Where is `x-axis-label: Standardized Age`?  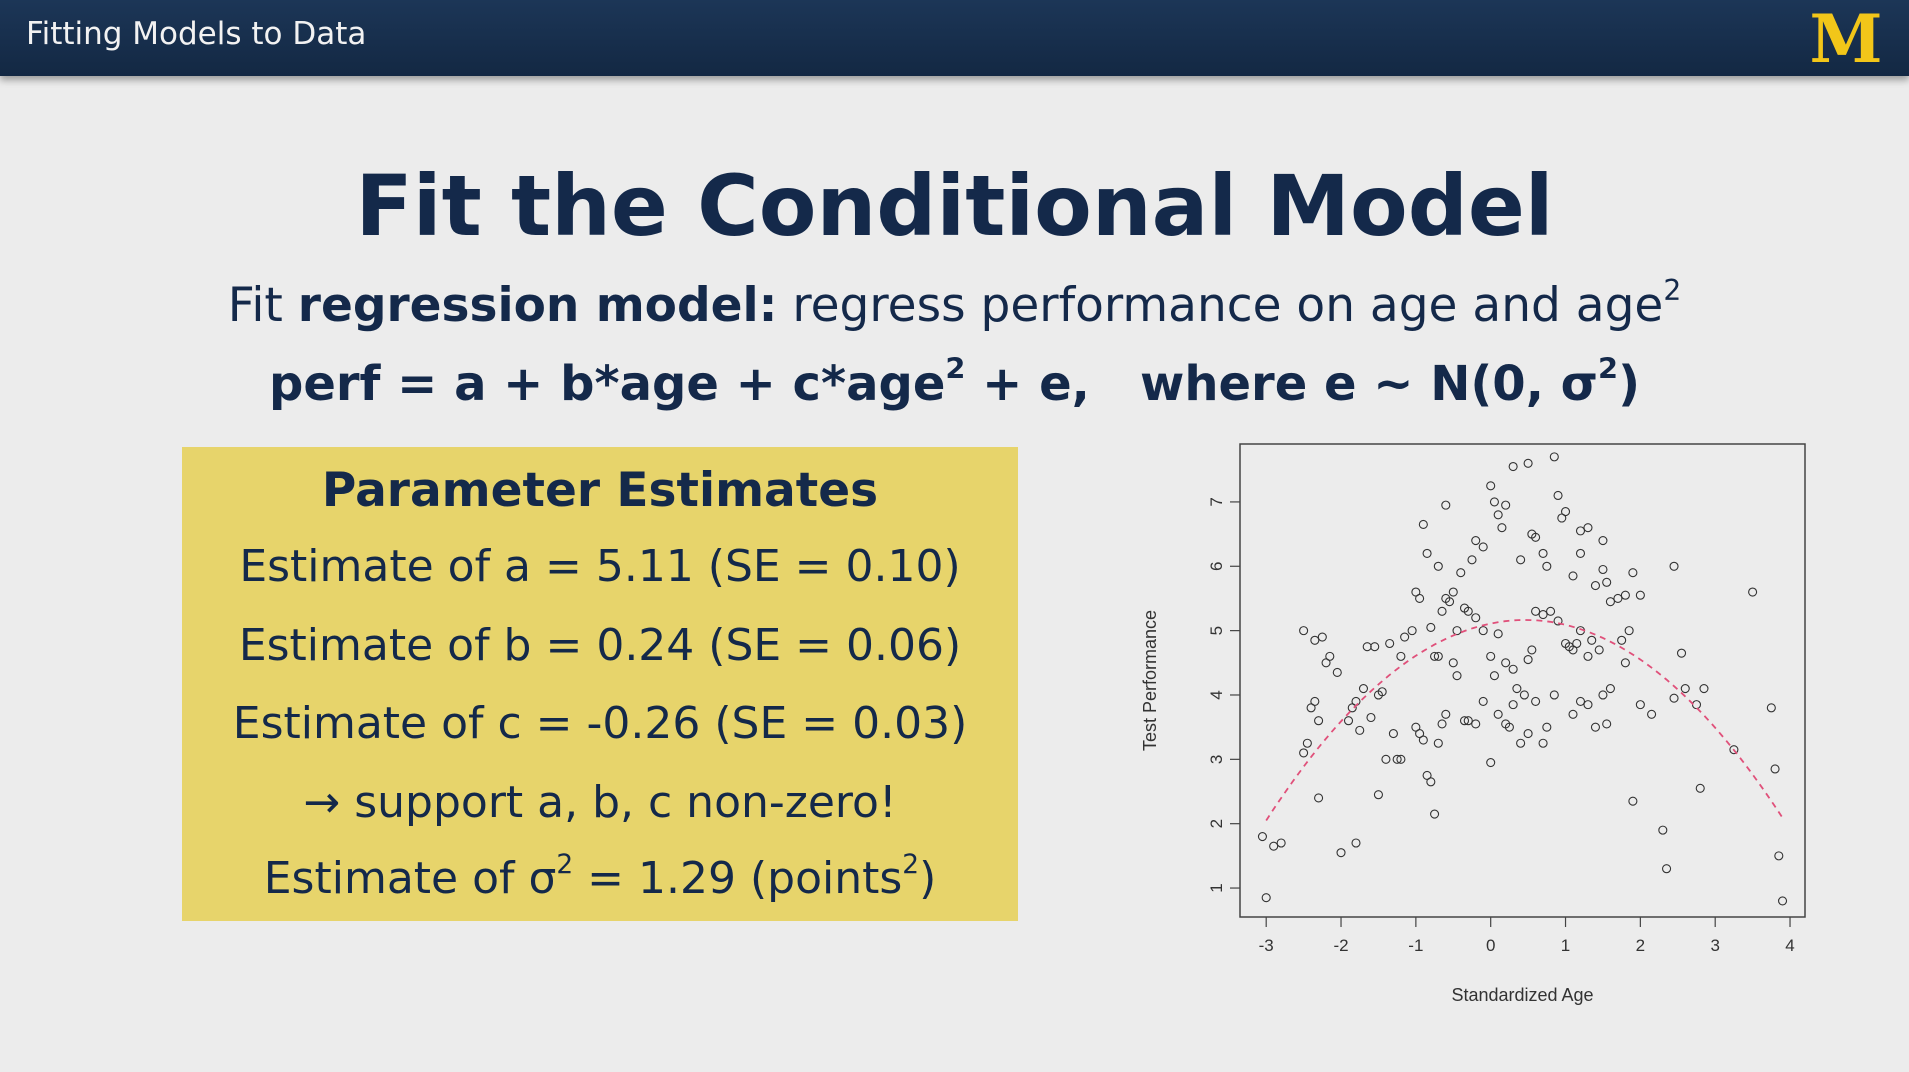
x-axis-label: Standardized Age is located at coordinates (1522, 995).